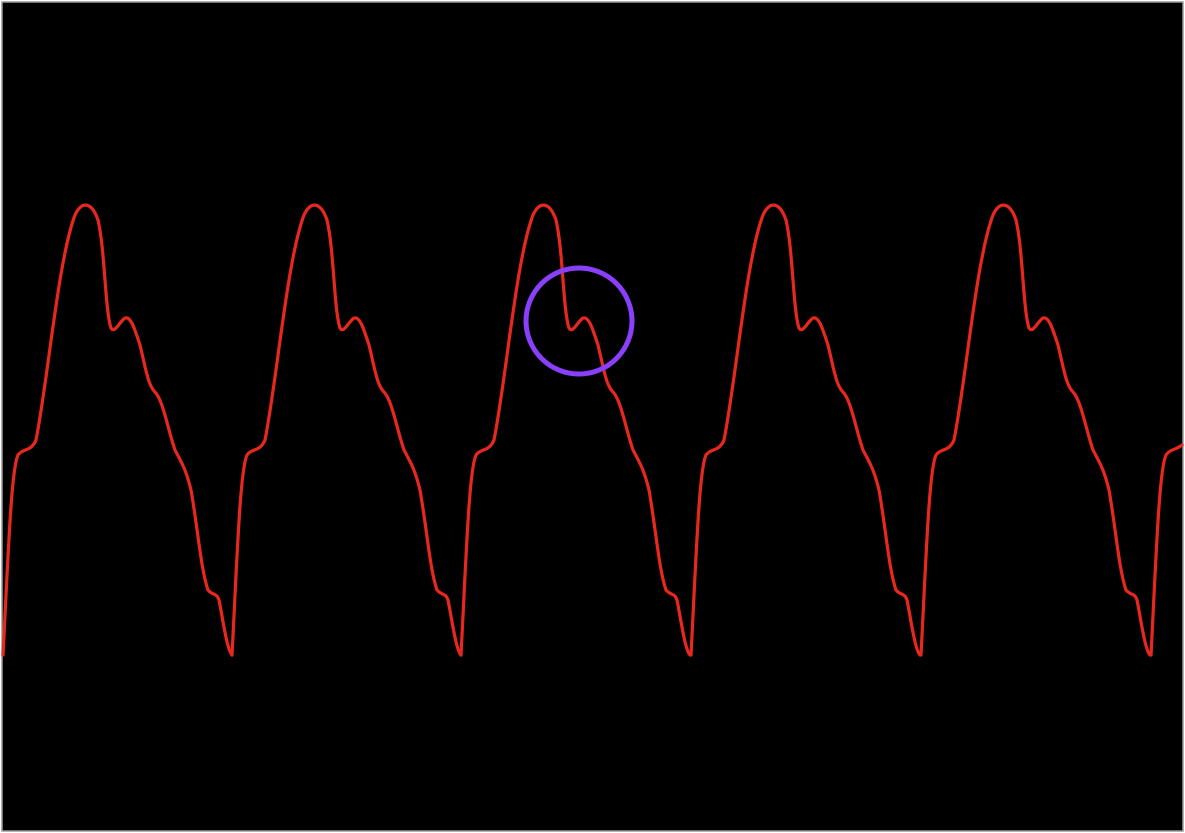 The width and height of the screenshot is (1185, 833). I want to click on waveform-cycle, so click(1166, 550).